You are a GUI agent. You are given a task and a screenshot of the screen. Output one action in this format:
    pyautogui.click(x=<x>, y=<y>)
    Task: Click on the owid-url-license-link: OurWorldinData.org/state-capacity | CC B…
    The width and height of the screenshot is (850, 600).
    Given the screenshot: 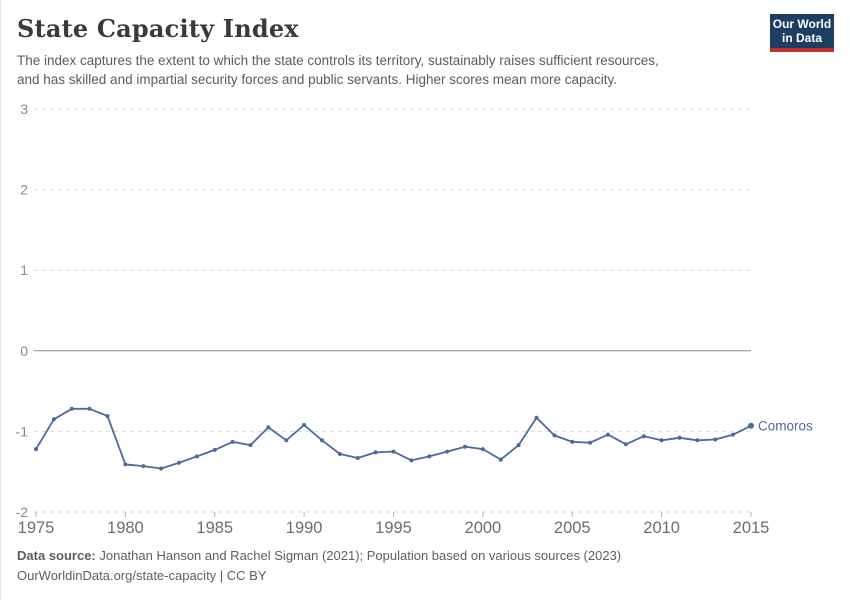 What is the action you would take?
    pyautogui.click(x=142, y=575)
    